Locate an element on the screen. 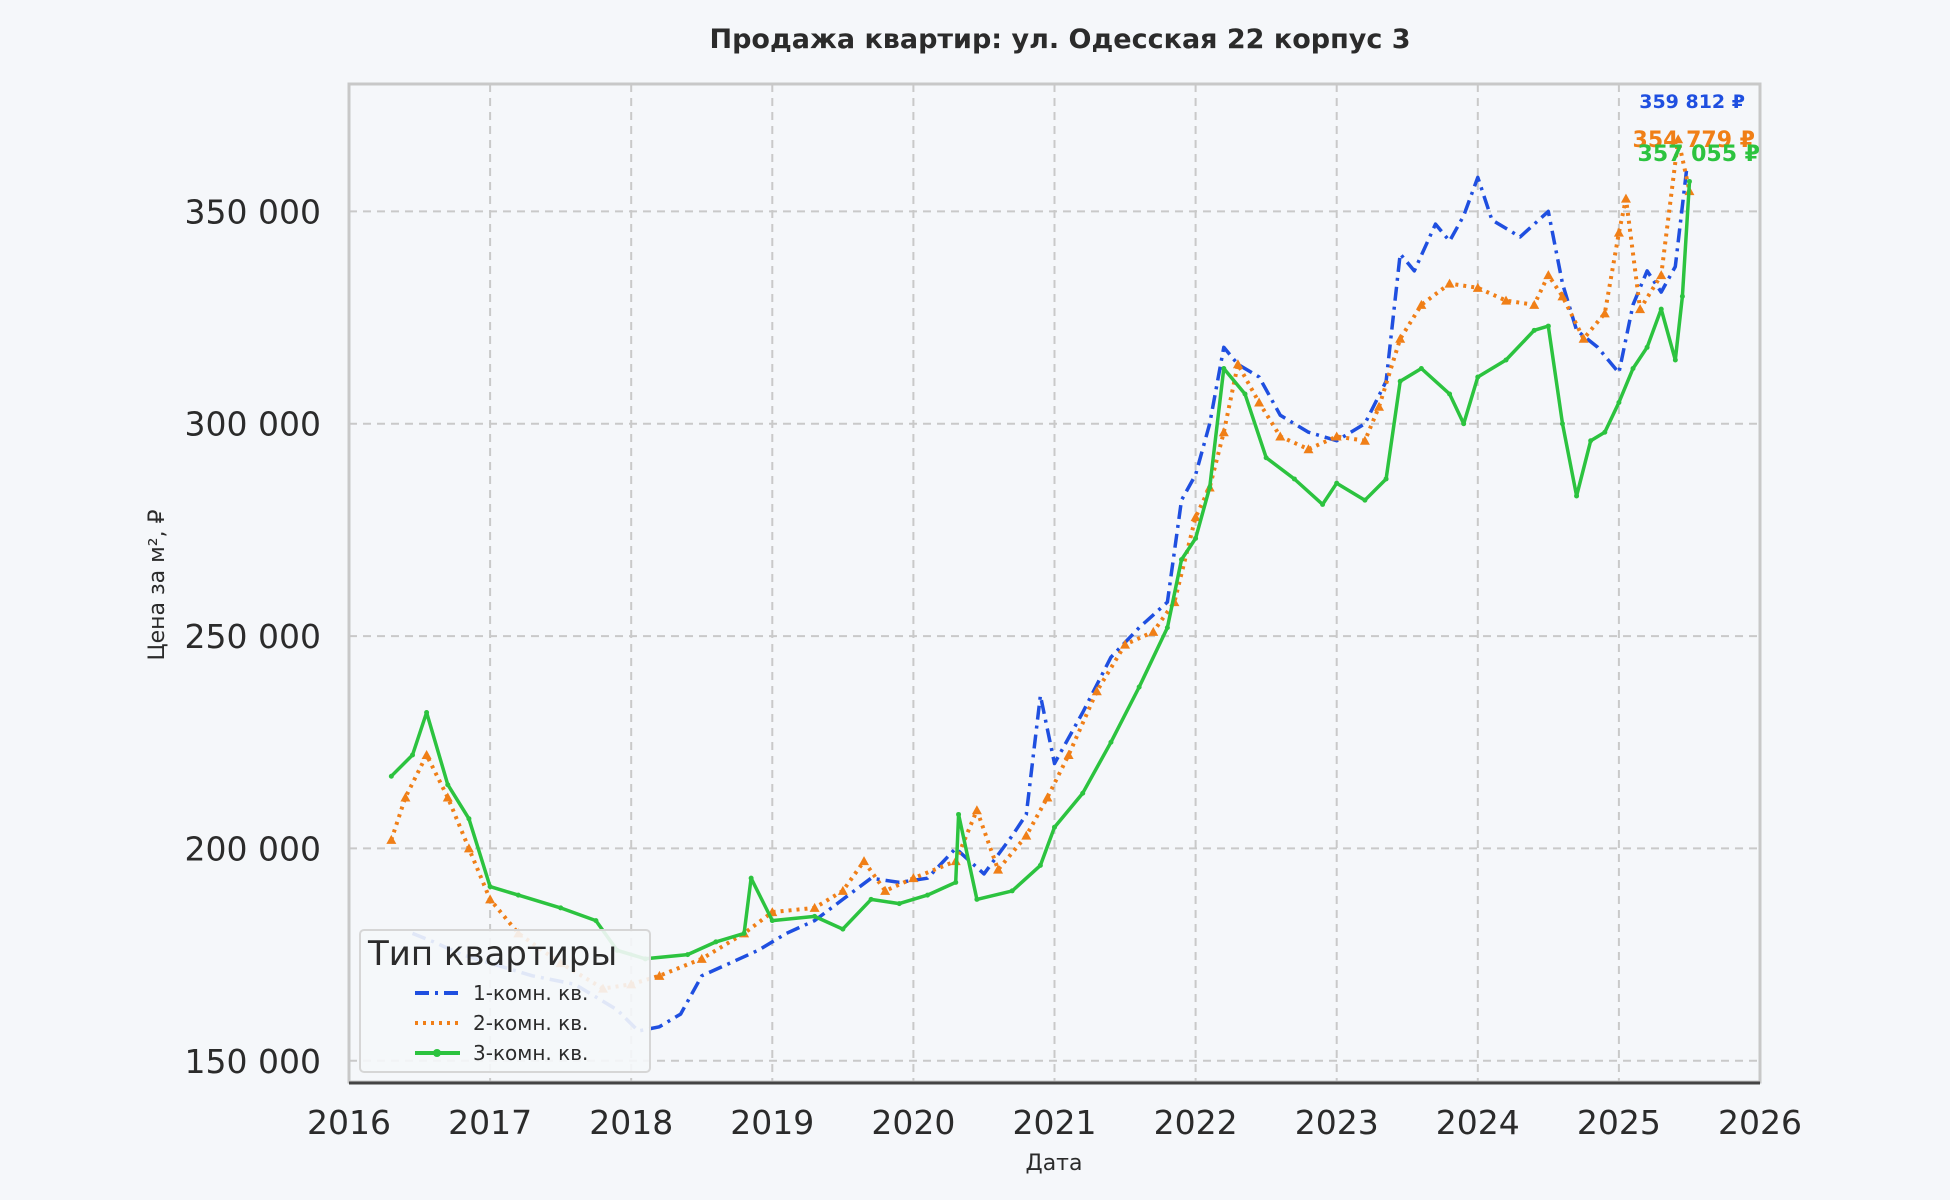 Image resolution: width=1950 pixels, height=1200 pixels. legend-label-2: 2-комн. кв. is located at coordinates (530, 1023).